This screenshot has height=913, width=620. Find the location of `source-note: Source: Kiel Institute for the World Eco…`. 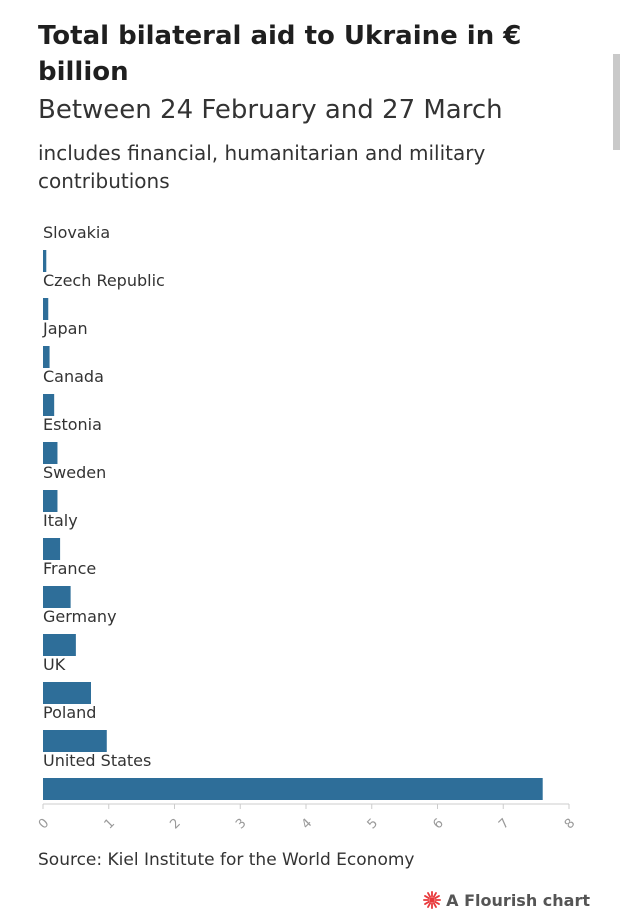

source-note: Source: Kiel Institute for the World Eco… is located at coordinates (226, 860).